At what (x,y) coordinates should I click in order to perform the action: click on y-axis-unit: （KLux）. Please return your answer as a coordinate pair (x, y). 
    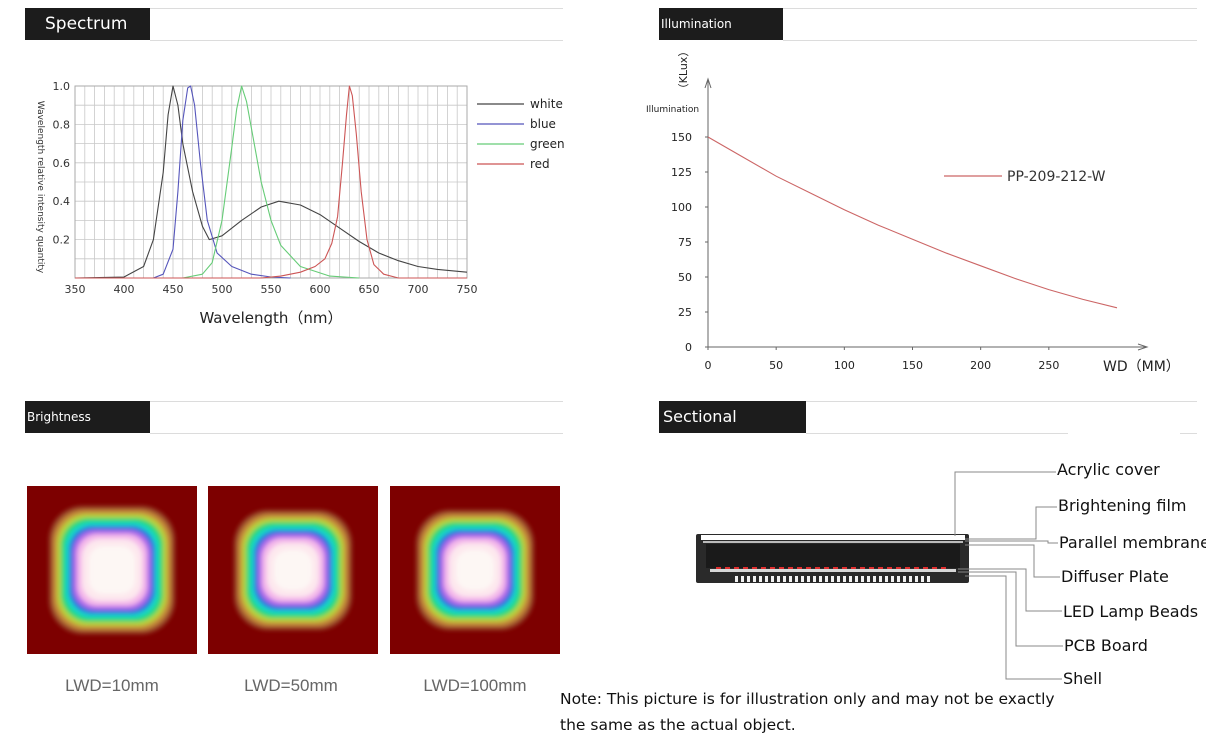
    Looking at the image, I should click on (683, 70).